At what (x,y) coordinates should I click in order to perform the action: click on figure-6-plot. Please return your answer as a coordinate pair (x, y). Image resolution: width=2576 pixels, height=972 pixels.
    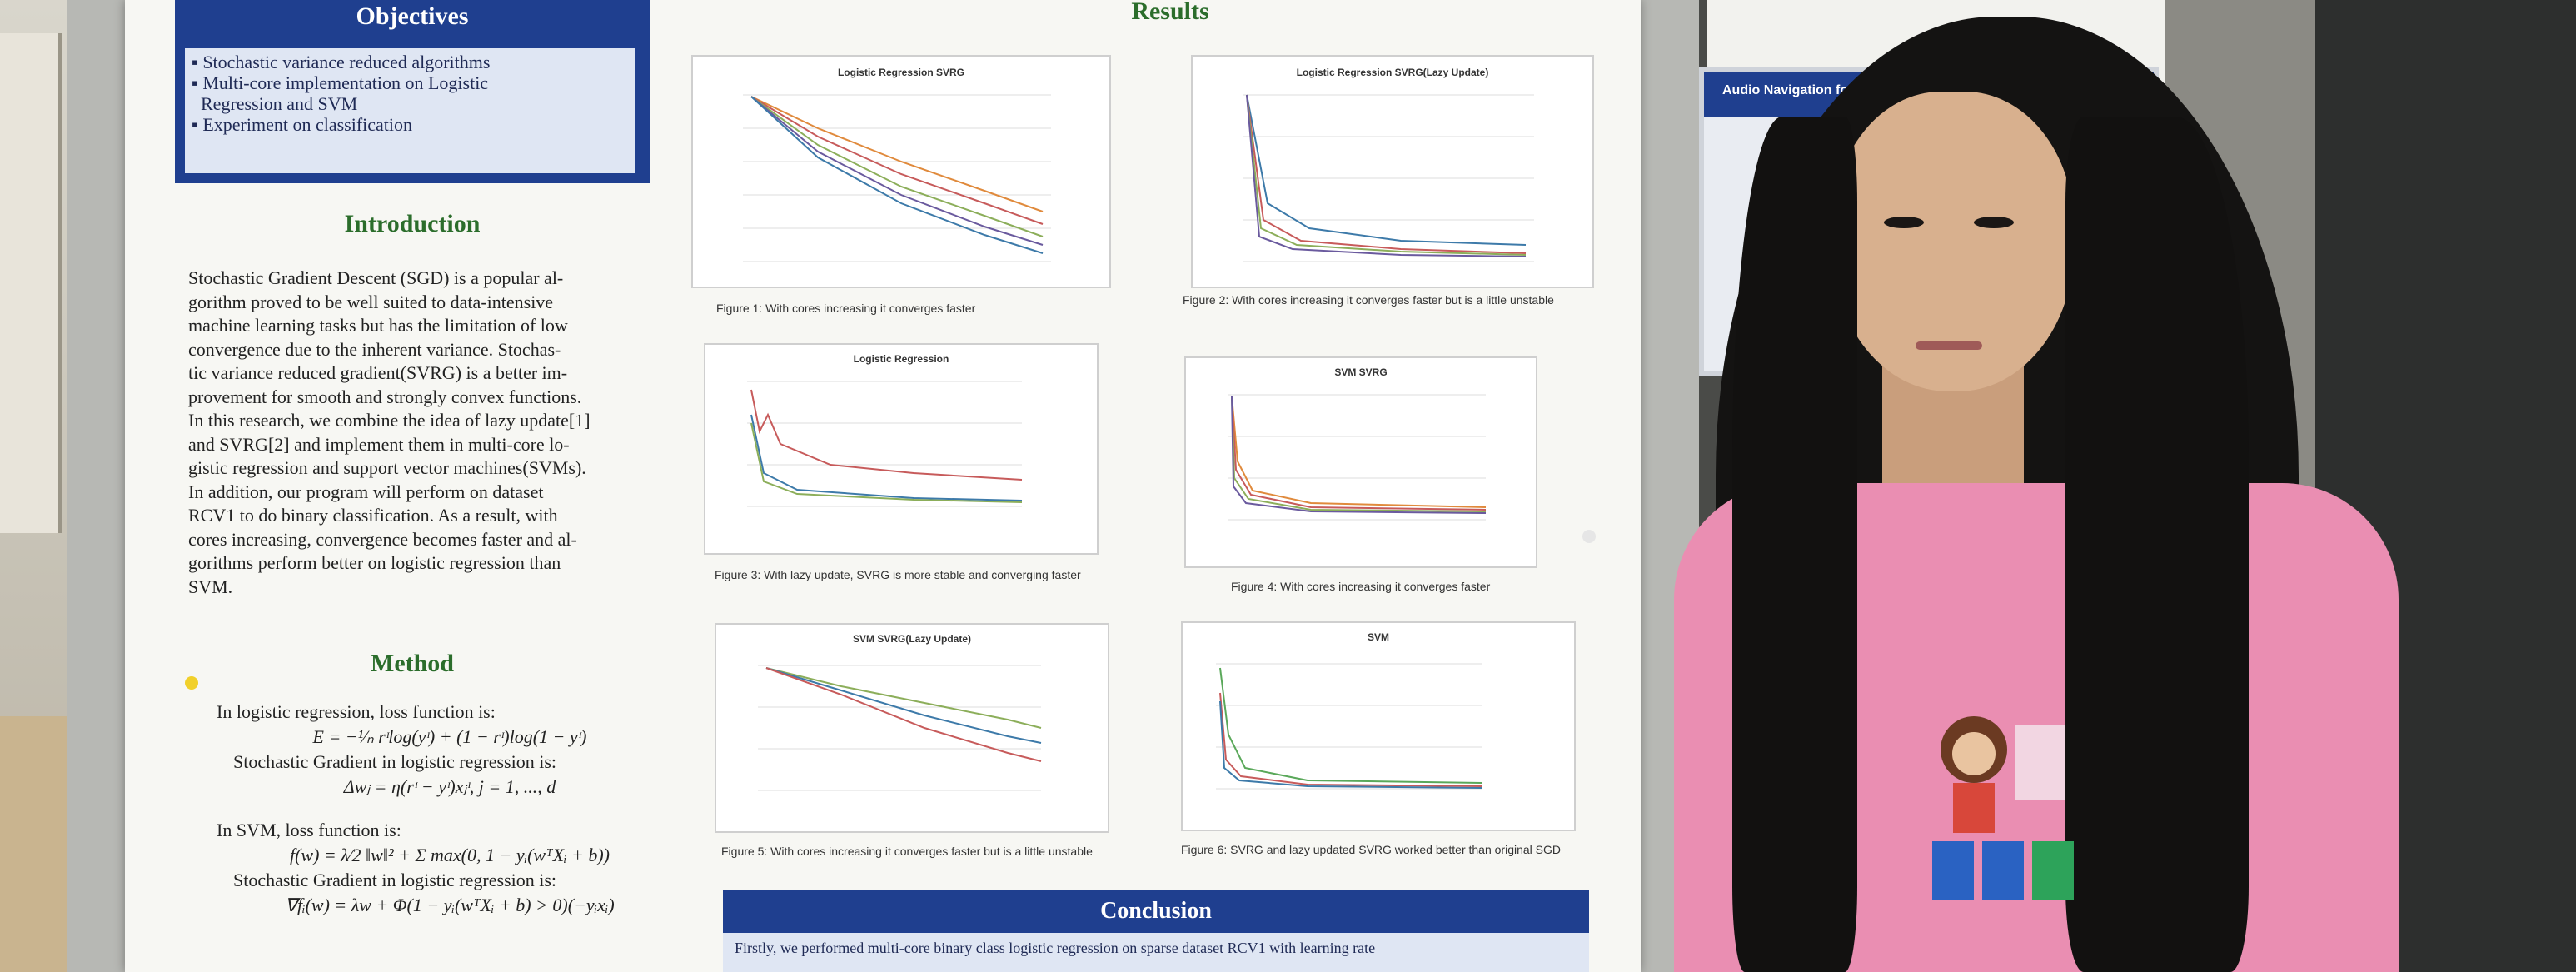
    Looking at the image, I should click on (1349, 726).